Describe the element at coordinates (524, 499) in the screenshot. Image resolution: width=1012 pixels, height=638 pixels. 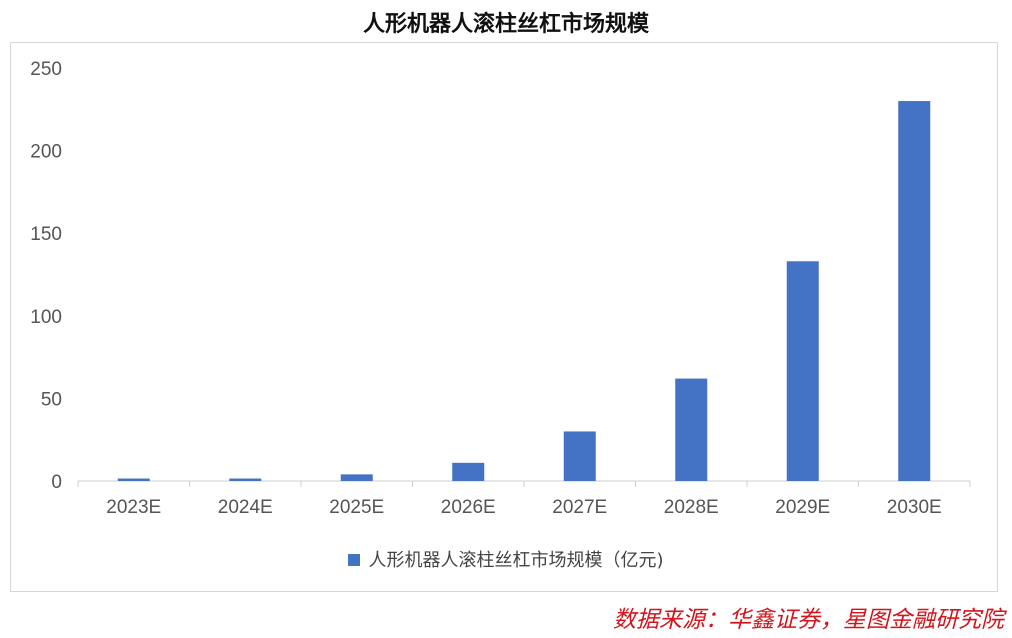
I see `x-axis: 2023E 2024E 2025E 2026E 2027E 2028E 2029E 2030E` at that location.